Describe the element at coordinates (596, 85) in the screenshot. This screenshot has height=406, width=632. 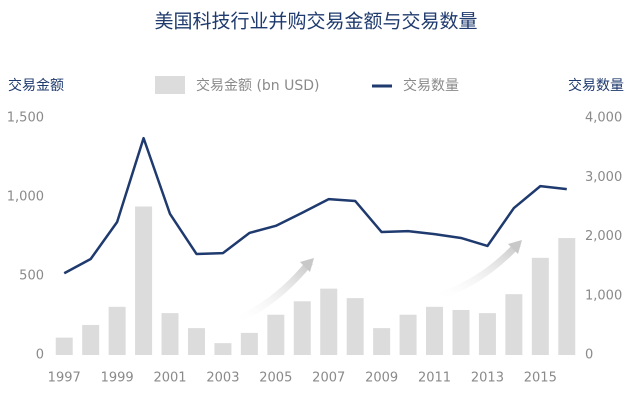
I see `y2-axis-title: 交易数量` at that location.